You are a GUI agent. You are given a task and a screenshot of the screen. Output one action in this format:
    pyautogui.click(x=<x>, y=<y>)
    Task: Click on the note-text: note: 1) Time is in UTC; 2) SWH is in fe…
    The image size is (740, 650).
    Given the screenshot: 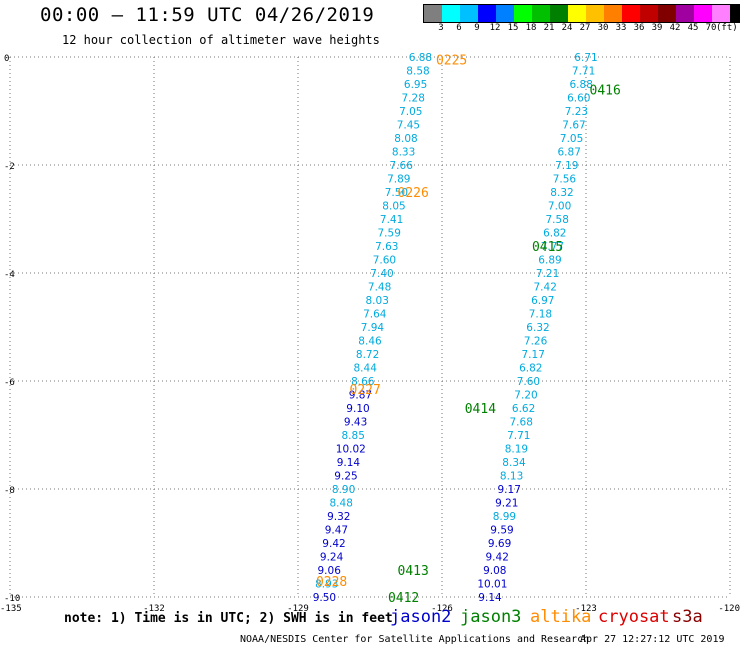 What is the action you would take?
    pyautogui.click(x=228, y=618)
    